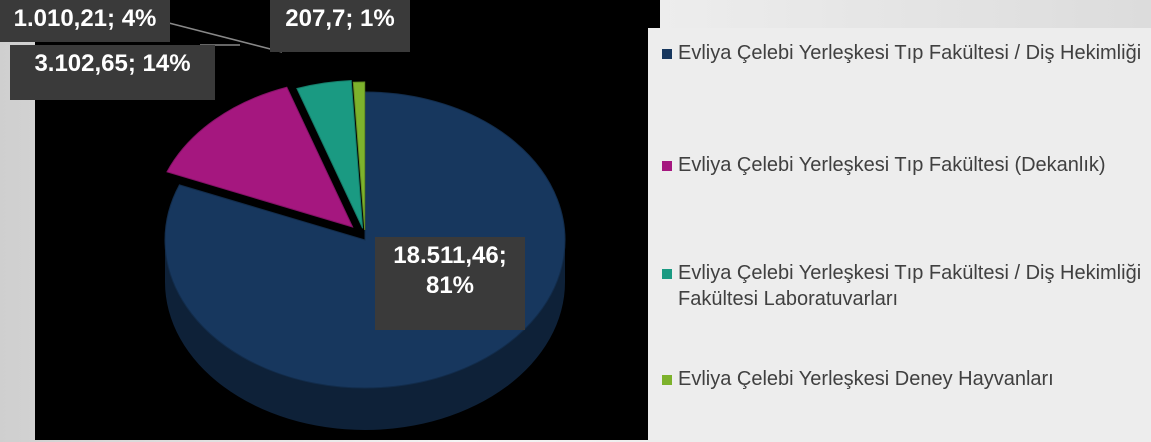  What do you see at coordinates (340, 26) in the screenshot?
I see `data-label: 207,7; 1%` at bounding box center [340, 26].